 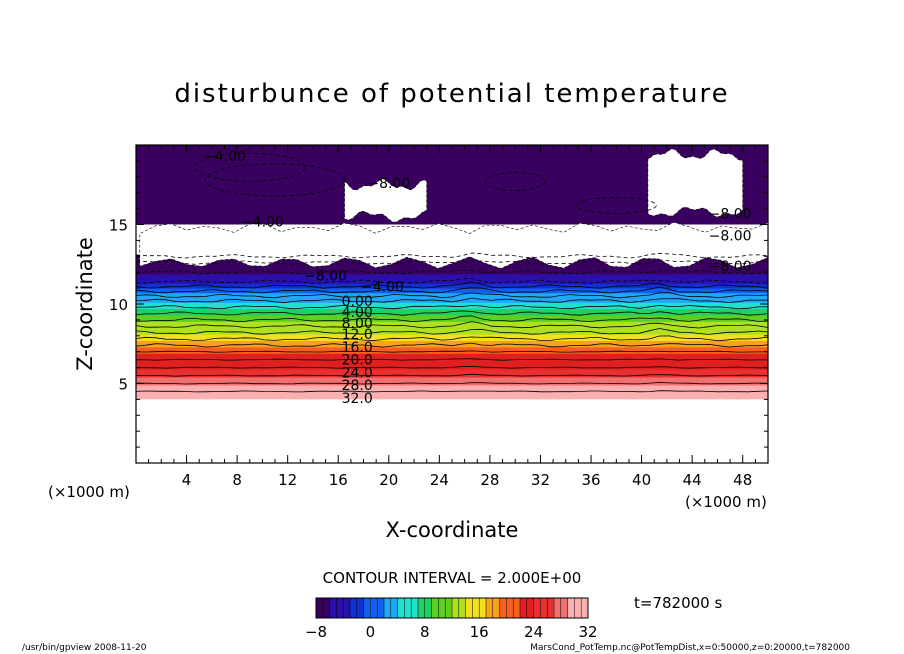 What do you see at coordinates (451, 632) in the screenshot?
I see `colorbar-labels: −8 0 8 16 24 32` at bounding box center [451, 632].